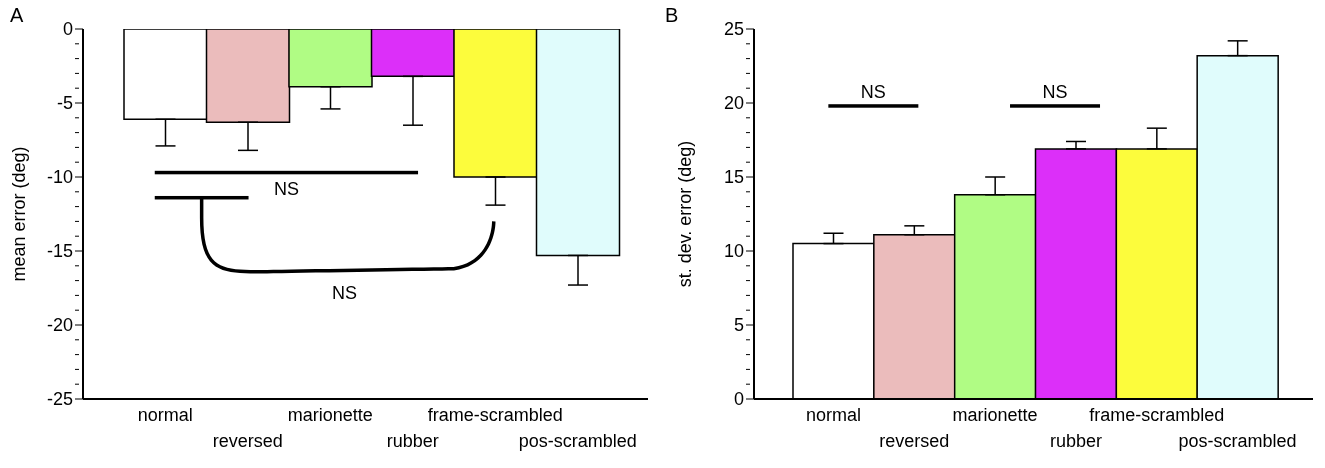 This screenshot has width=1325, height=468. Describe the element at coordinates (672, 15) in the screenshot. I see `chart-title: B` at that location.